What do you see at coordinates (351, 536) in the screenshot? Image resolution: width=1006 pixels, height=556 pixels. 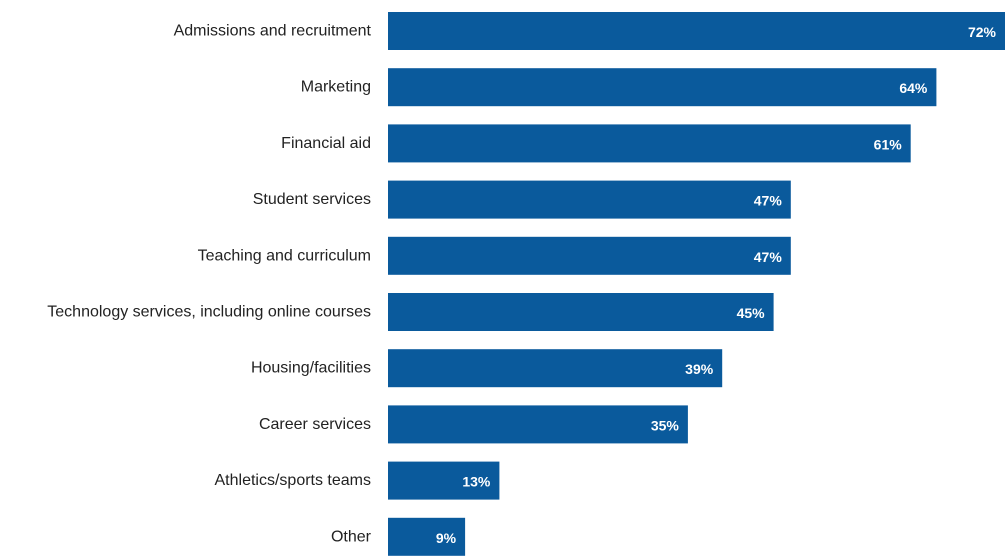 I see `category-label-9: Other` at bounding box center [351, 536].